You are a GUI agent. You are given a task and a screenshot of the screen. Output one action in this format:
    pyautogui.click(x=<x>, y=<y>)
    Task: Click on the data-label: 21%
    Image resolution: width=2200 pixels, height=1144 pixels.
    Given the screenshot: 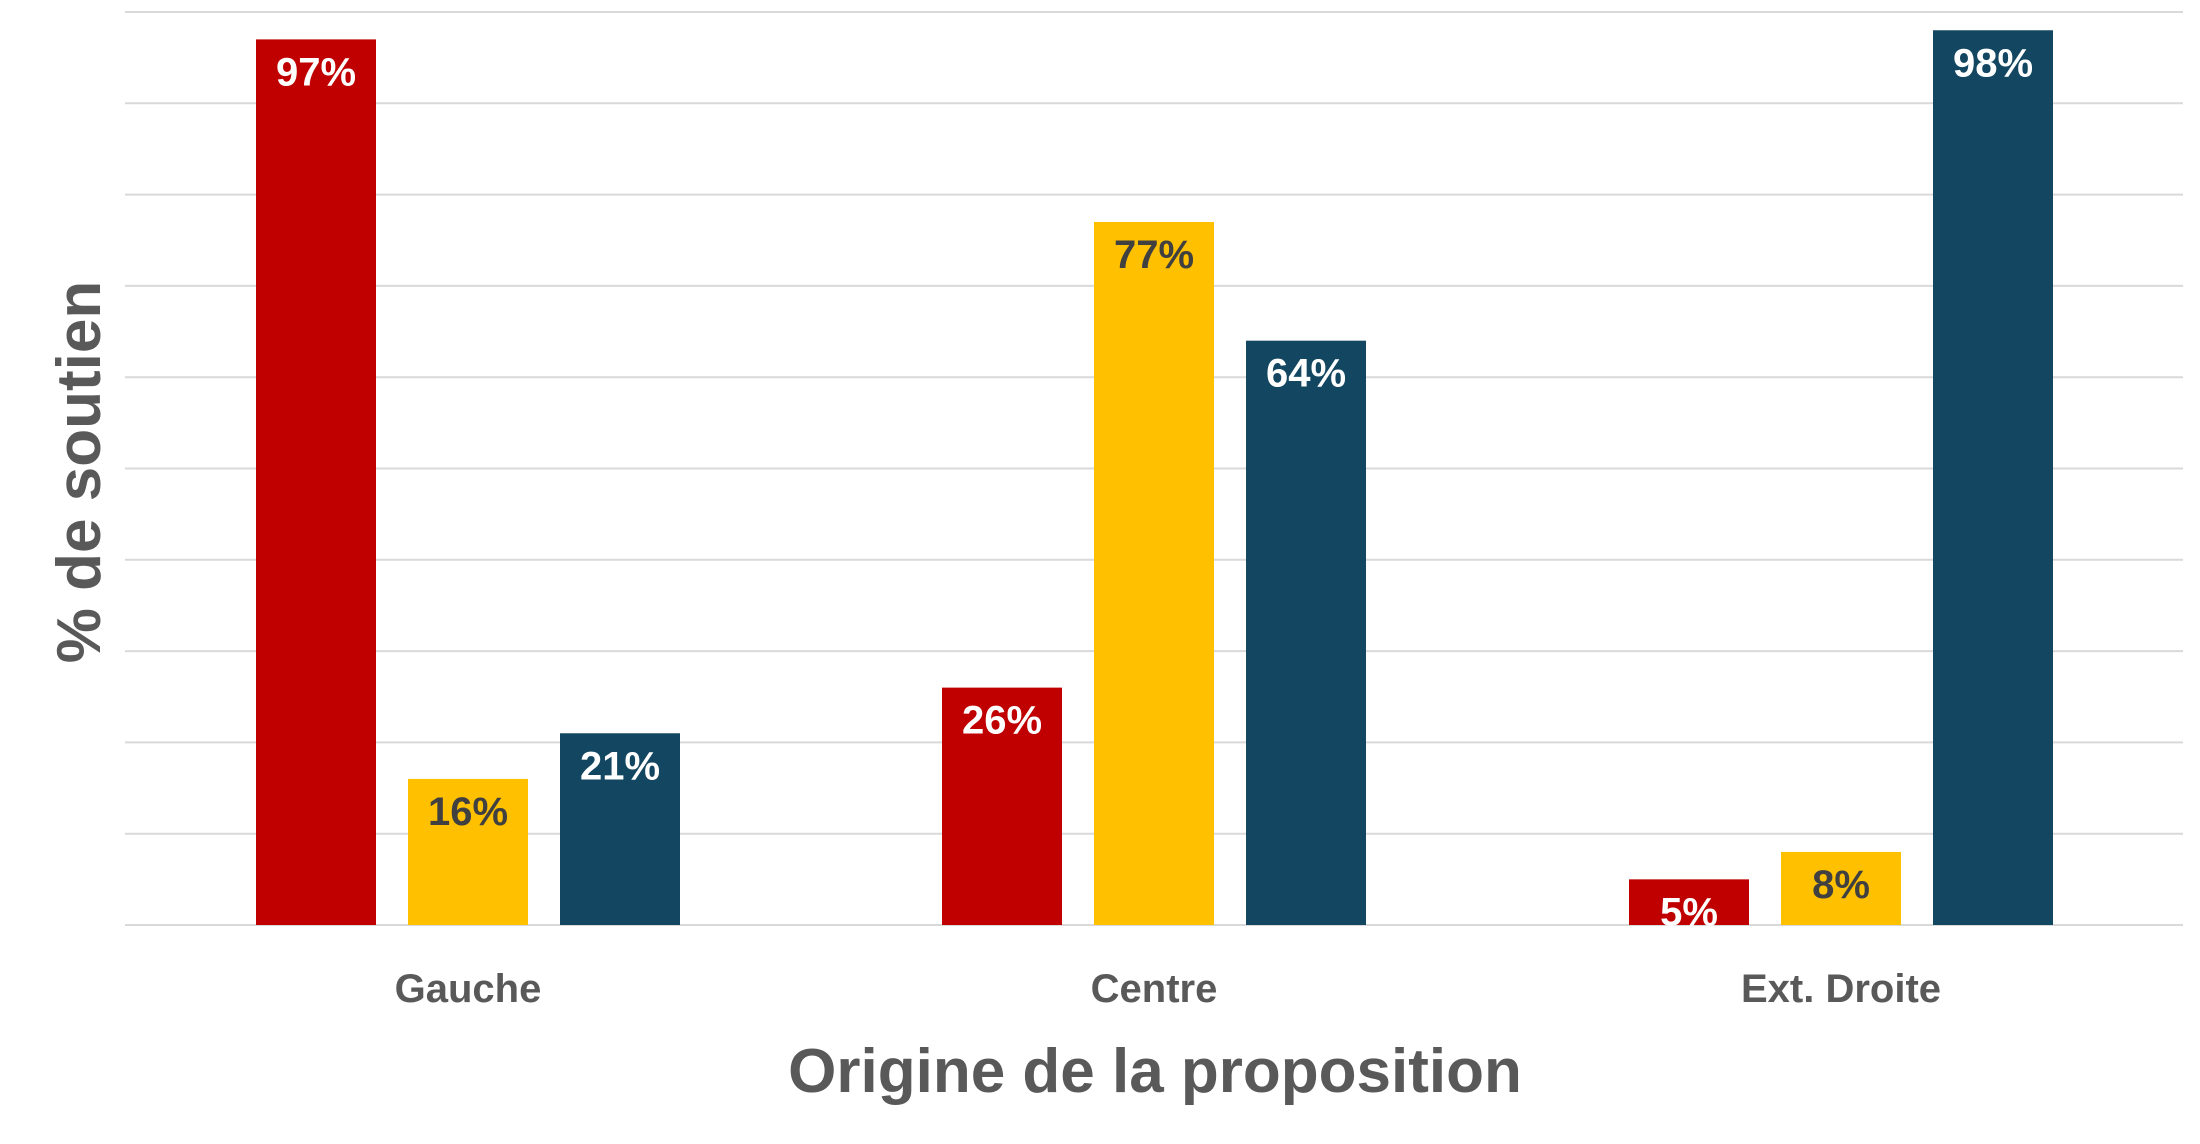 What is the action you would take?
    pyautogui.click(x=620, y=766)
    